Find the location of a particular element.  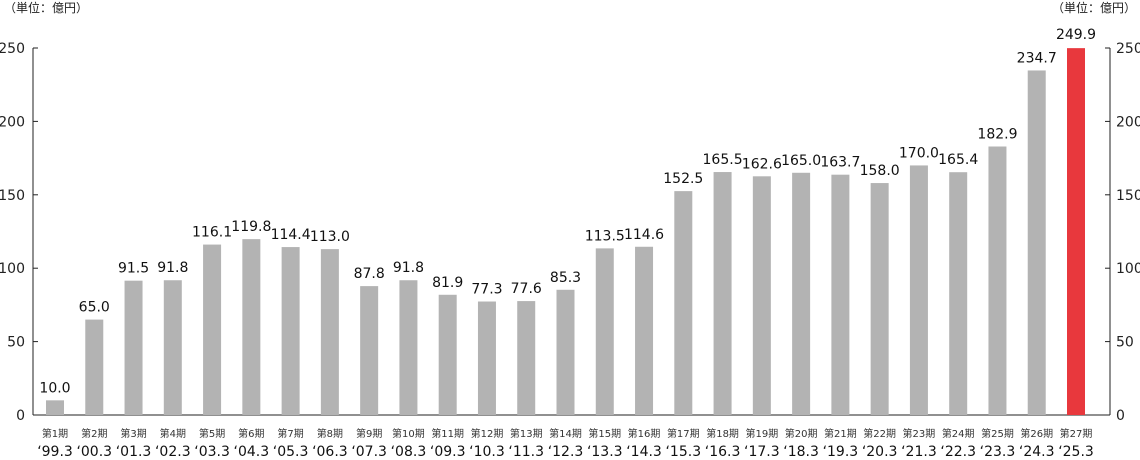

period-label-14: 第14期 is located at coordinates (565, 433).